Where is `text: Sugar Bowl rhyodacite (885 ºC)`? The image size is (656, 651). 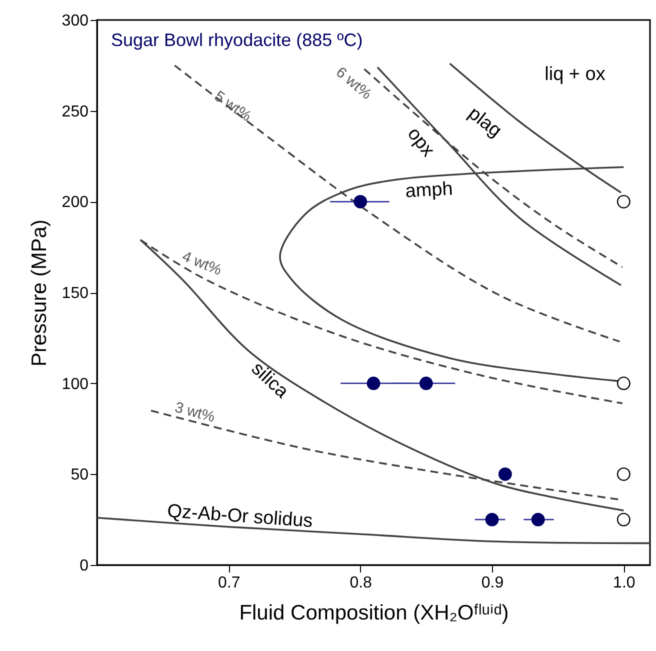
text: Sugar Bowl rhyodacite (885 ºC) is located at coordinates (237, 40).